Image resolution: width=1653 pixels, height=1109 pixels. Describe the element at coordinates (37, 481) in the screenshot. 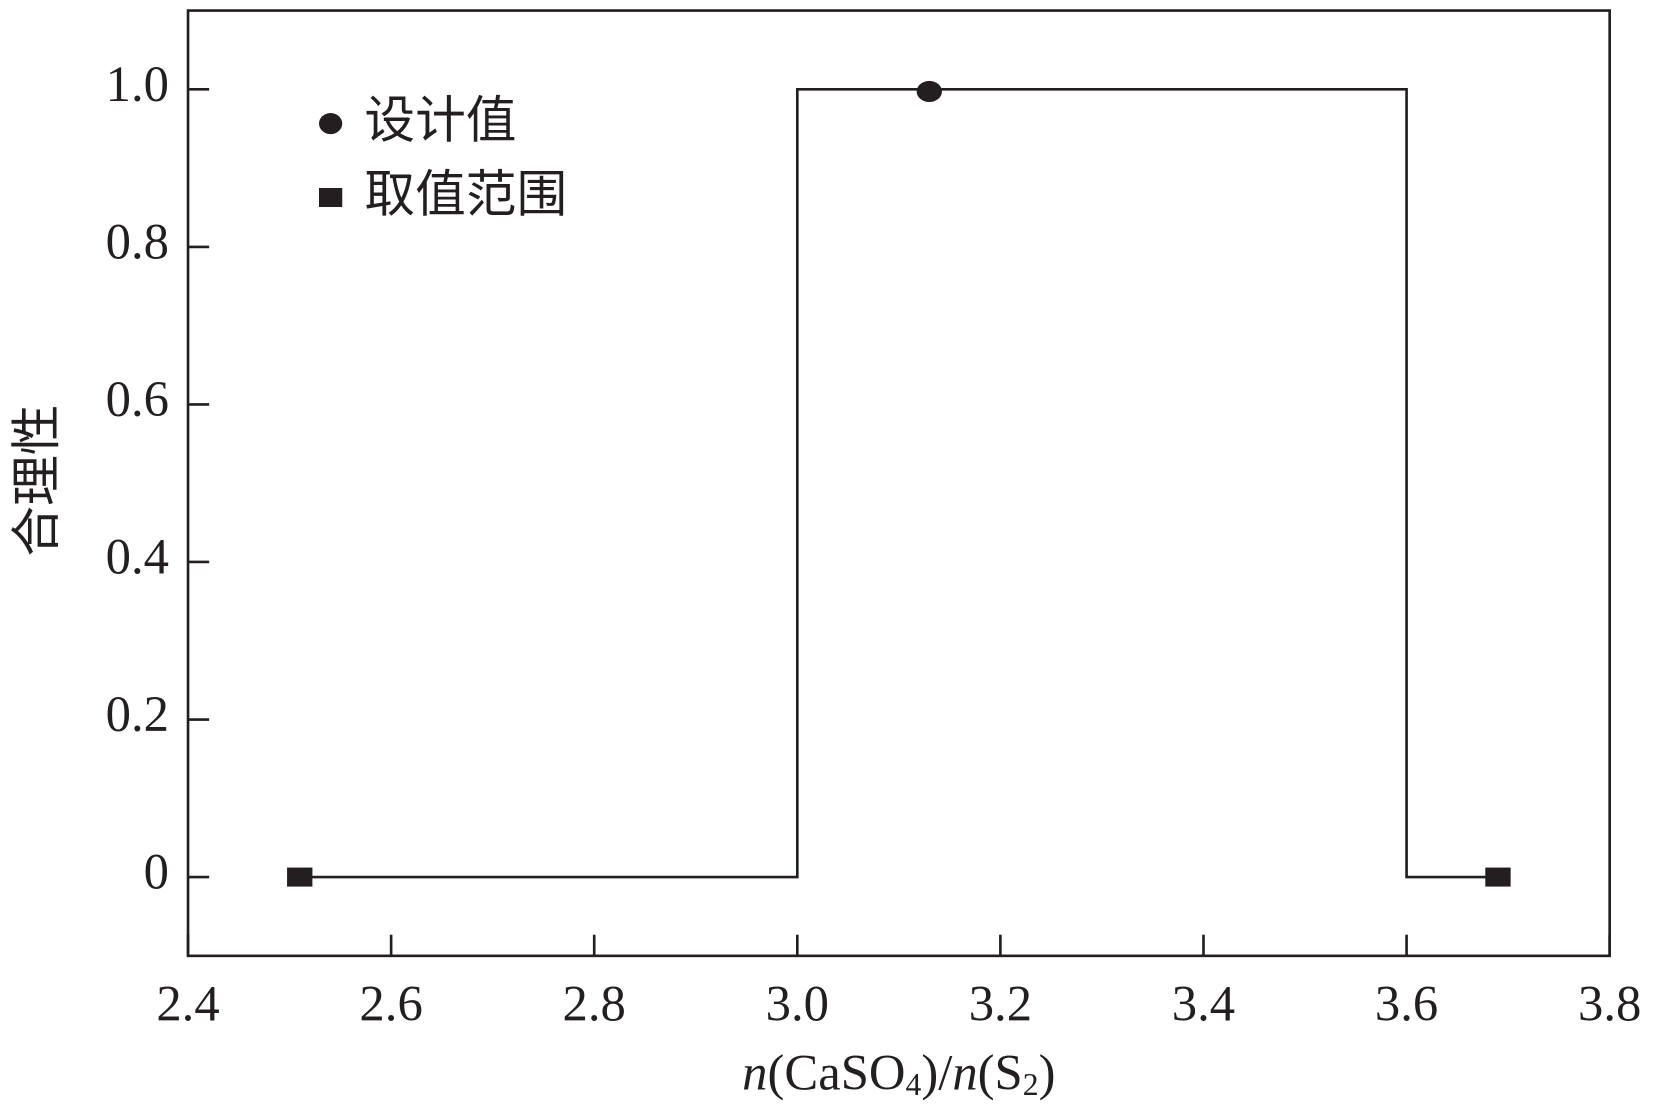

I see `y-axis-label: 合理性` at that location.